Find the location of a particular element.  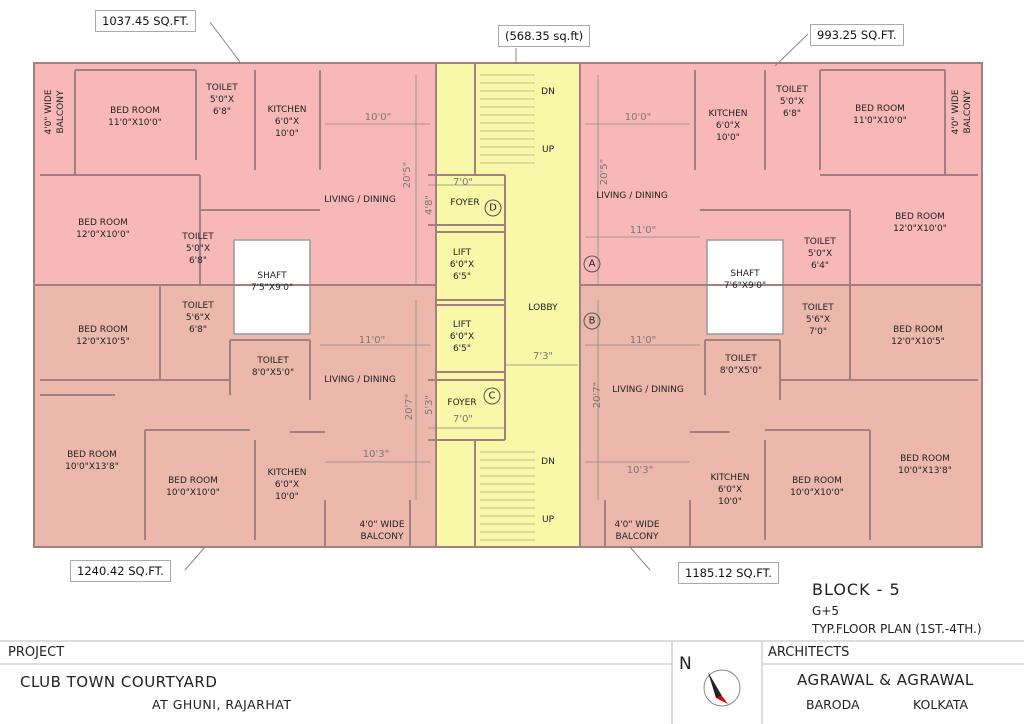

room-living-tr: LIVING / DINING is located at coordinates (632, 196).